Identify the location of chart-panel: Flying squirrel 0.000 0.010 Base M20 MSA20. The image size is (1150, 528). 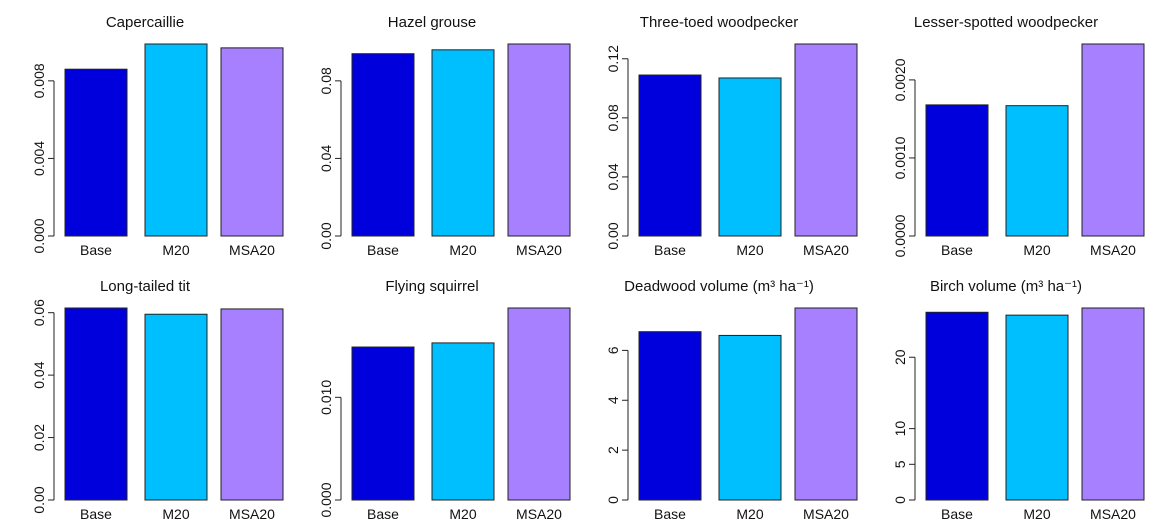
(430, 396).